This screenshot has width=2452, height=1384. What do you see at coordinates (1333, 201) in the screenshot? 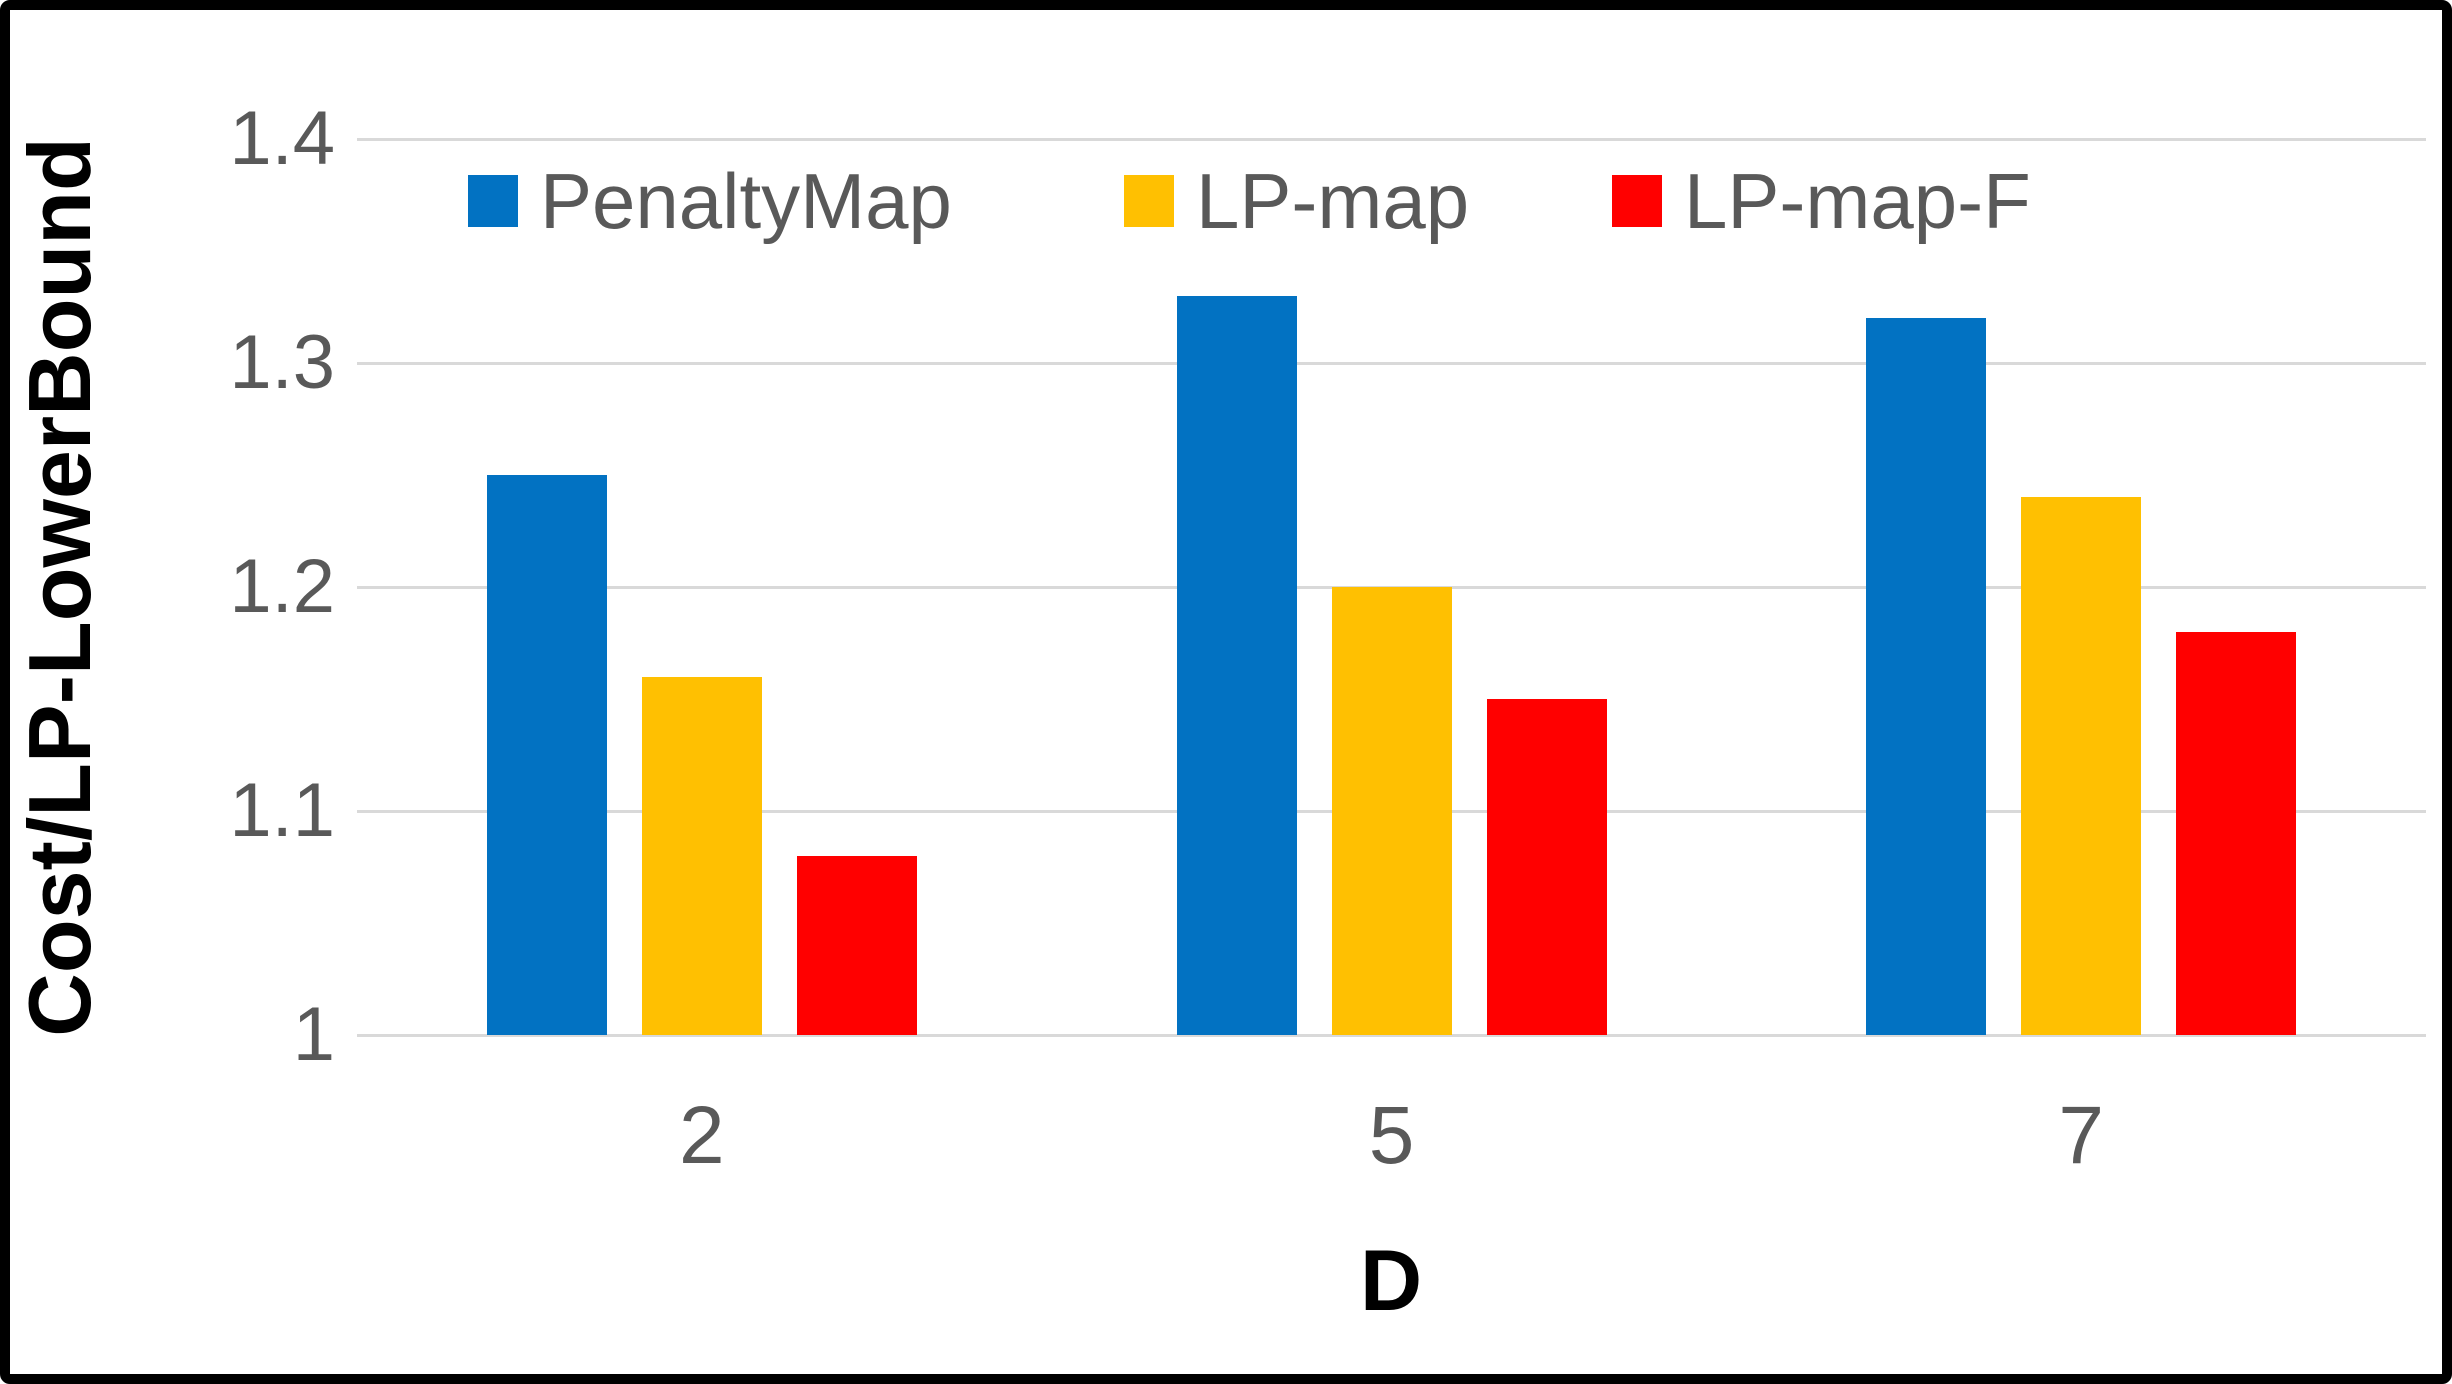
I see `legend-label: LP-map` at bounding box center [1333, 201].